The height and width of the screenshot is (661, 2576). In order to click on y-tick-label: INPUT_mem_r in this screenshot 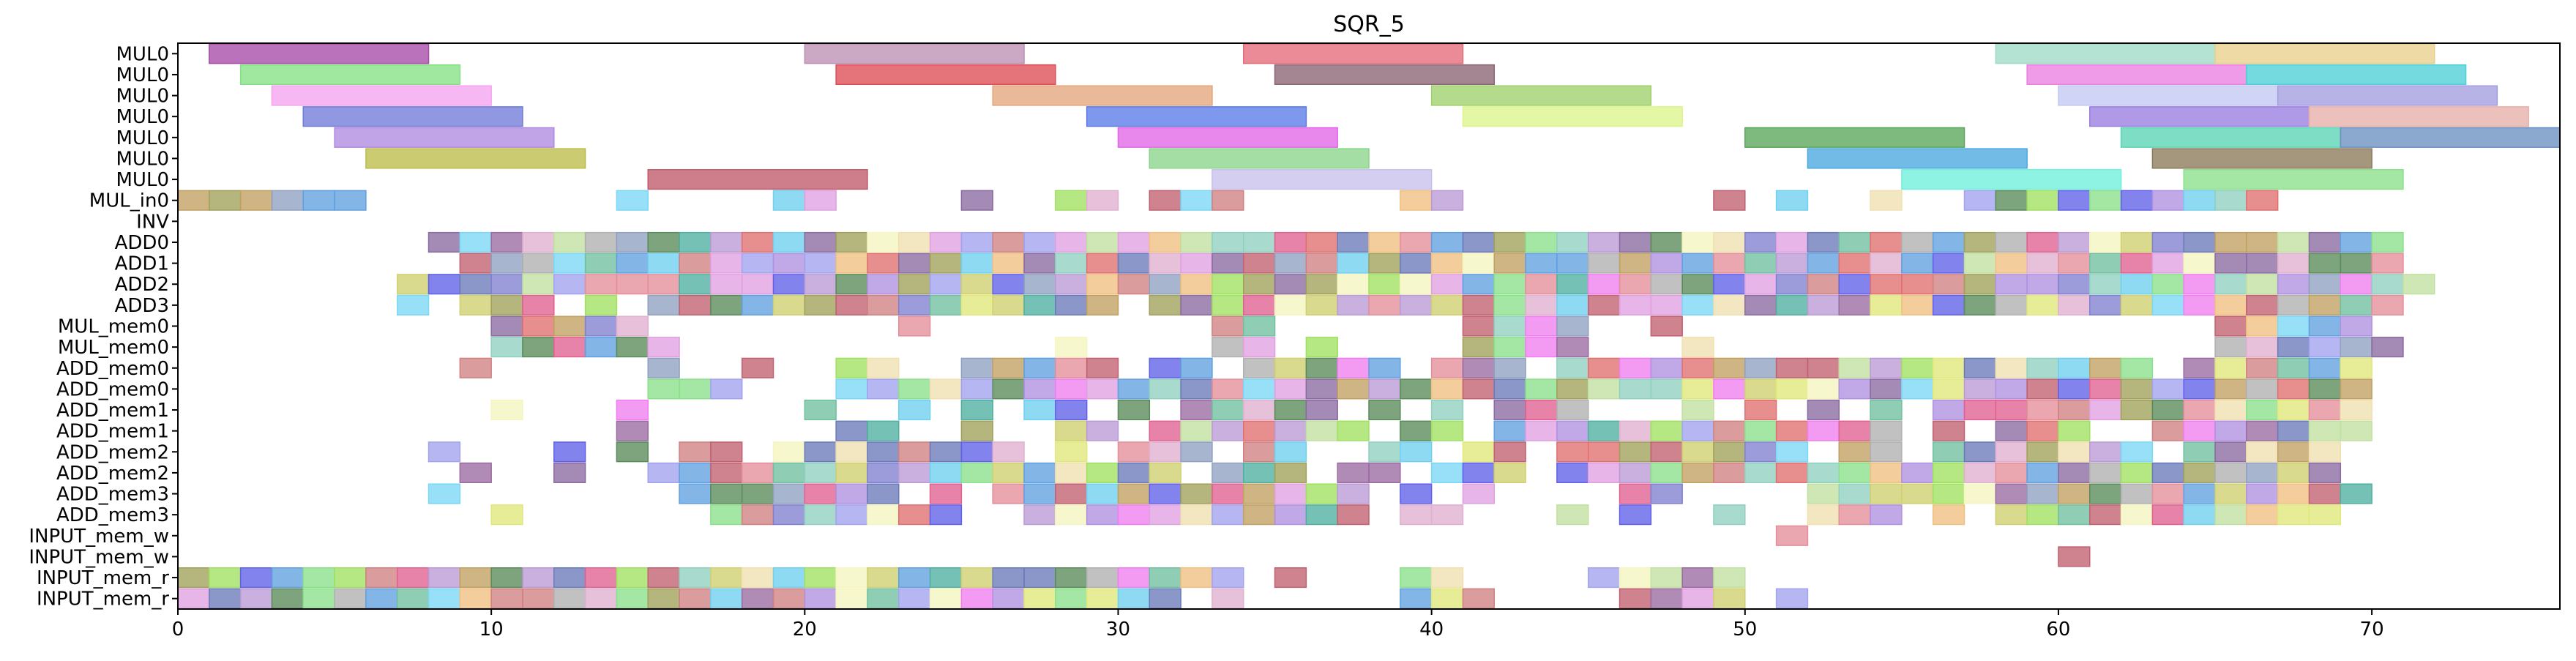, I will do `click(103, 578)`.